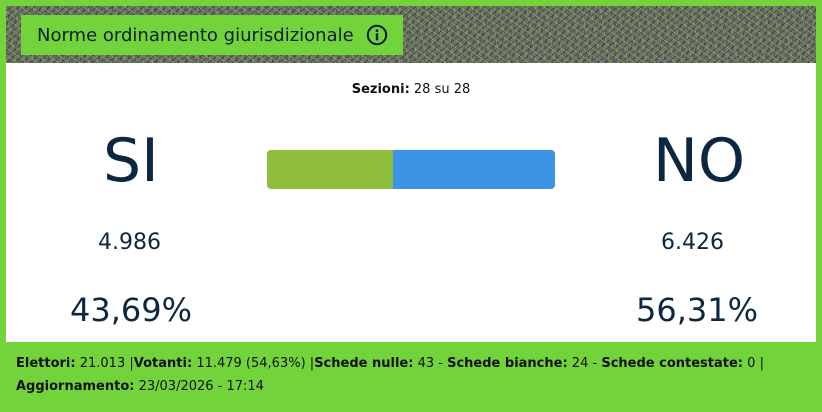 This screenshot has width=822, height=412. Describe the element at coordinates (426, 363) in the screenshot. I see `nulle-value: 43` at that location.